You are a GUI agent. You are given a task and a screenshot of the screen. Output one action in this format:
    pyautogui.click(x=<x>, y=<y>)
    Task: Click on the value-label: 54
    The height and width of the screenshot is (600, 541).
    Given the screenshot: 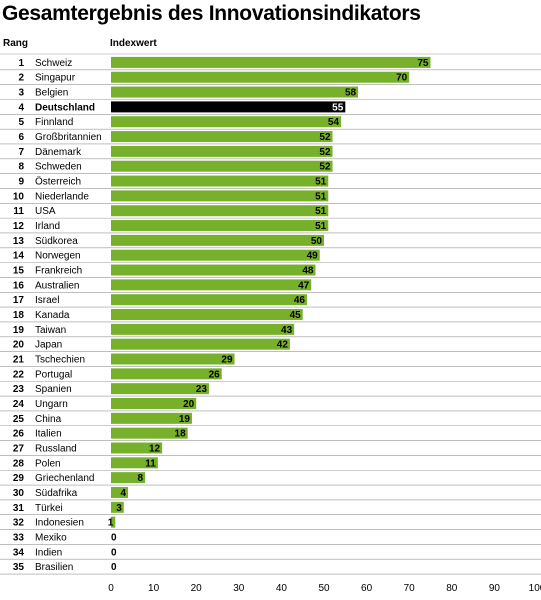 What is the action you would take?
    pyautogui.click(x=334, y=122)
    